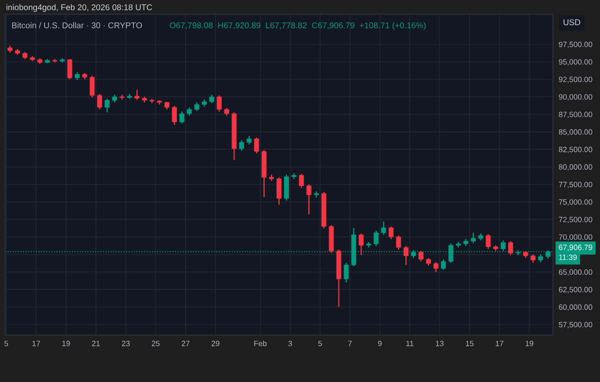 The image size is (600, 382). I want to click on text: O67,798.08 H67,920.89 L67,778.82 C67,906.79 +108.71 (+0.16%), so click(298, 26).